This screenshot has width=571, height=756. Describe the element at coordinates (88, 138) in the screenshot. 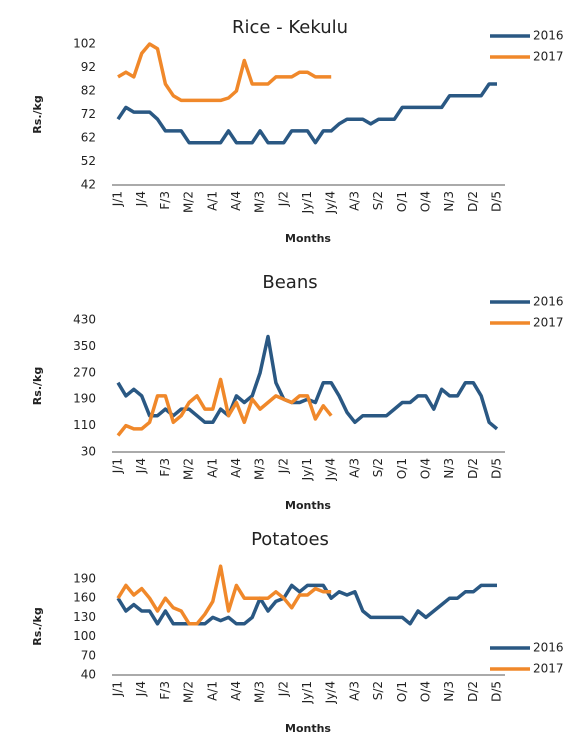

I see `y-tick-label: 62` at that location.